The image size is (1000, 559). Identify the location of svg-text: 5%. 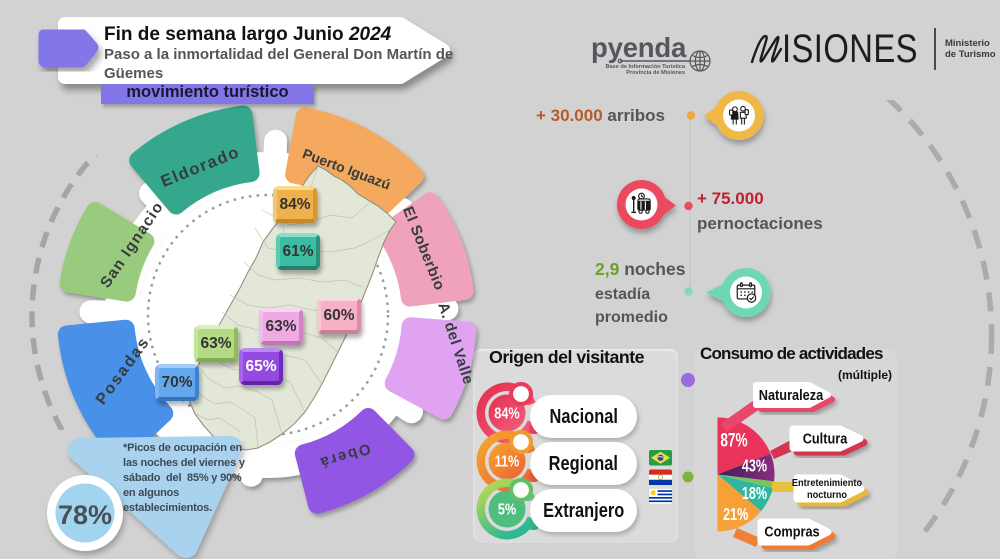
(507, 509).